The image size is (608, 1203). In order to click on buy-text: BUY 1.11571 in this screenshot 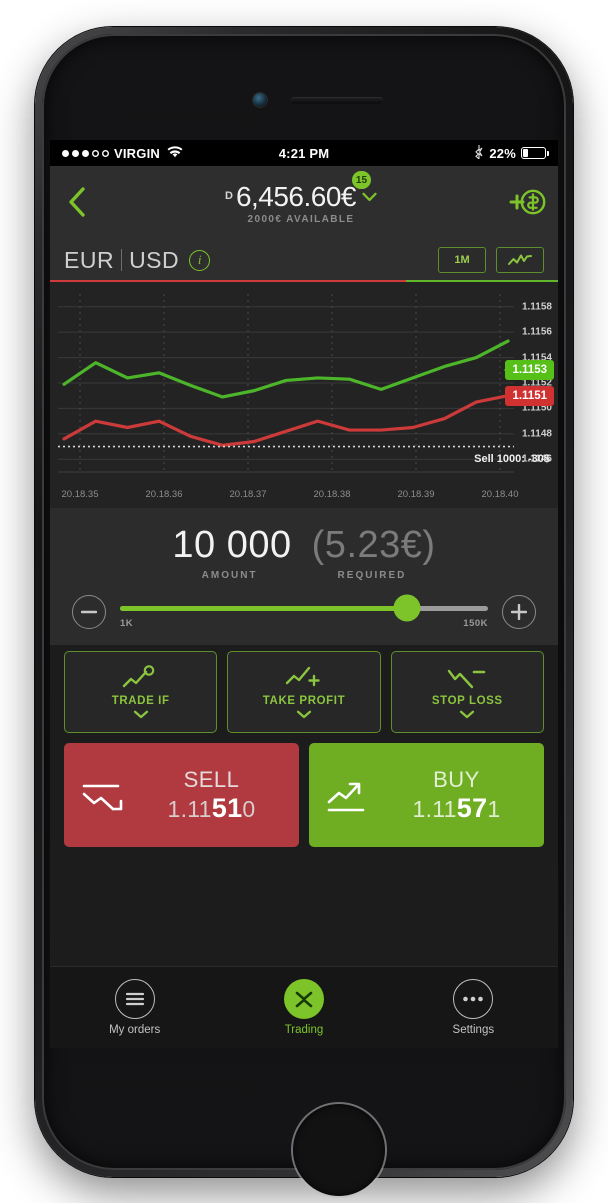, I will do `click(456, 795)`.